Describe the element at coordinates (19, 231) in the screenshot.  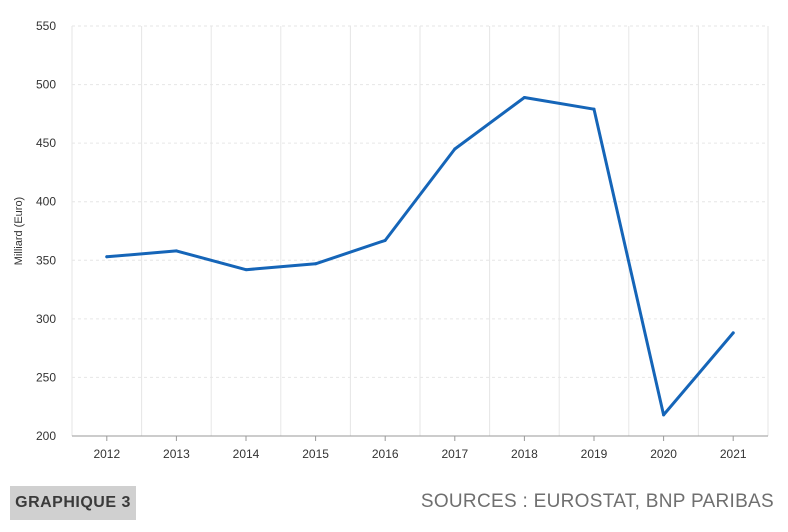
I see `y-axis-label: Milliard (Euro)` at that location.